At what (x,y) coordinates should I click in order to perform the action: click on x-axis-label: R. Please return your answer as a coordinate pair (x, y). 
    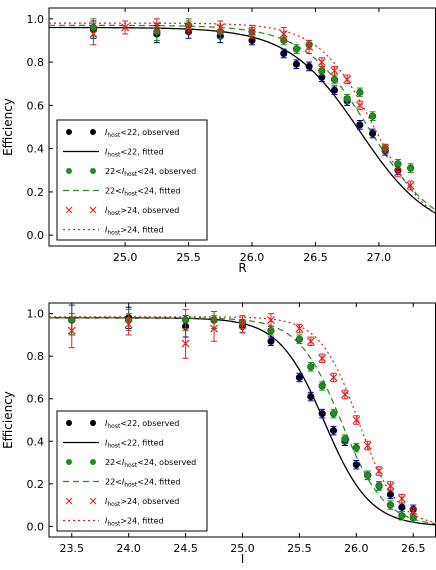
    Looking at the image, I should click on (242, 268).